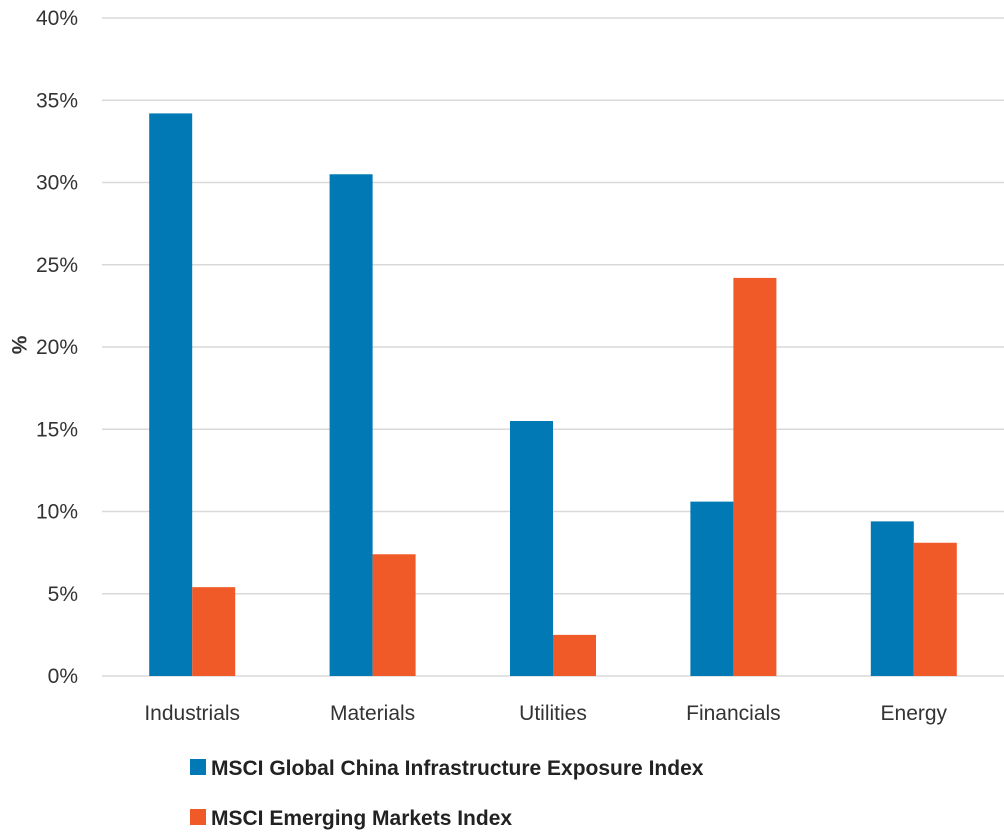  What do you see at coordinates (192, 713) in the screenshot?
I see `x-tick-label: Industrials` at bounding box center [192, 713].